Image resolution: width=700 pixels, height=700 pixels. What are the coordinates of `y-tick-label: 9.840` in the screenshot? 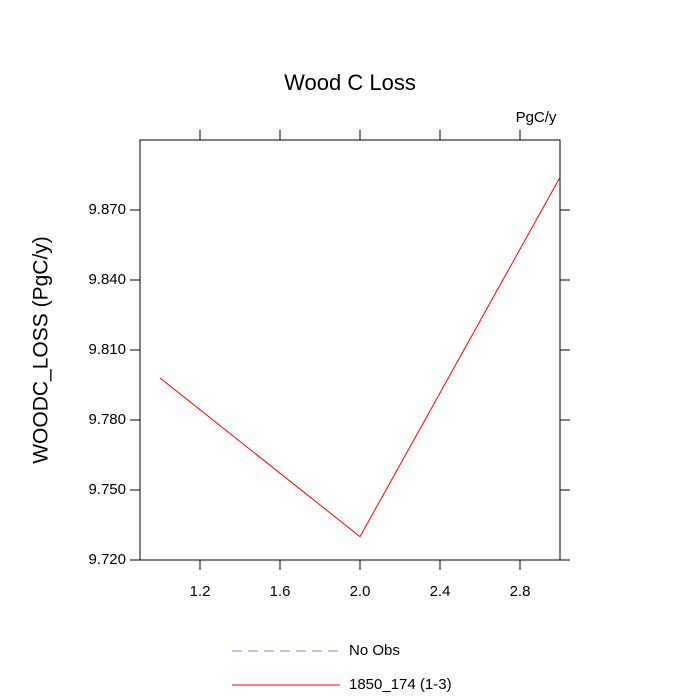 It's located at (107, 279).